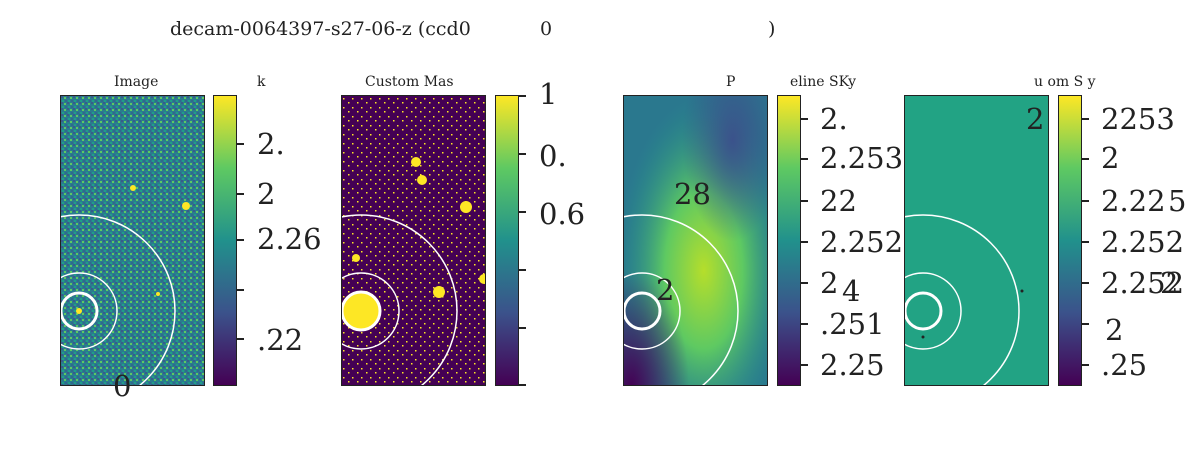  I want to click on panel-3-ring-mid, so click(652, 311).